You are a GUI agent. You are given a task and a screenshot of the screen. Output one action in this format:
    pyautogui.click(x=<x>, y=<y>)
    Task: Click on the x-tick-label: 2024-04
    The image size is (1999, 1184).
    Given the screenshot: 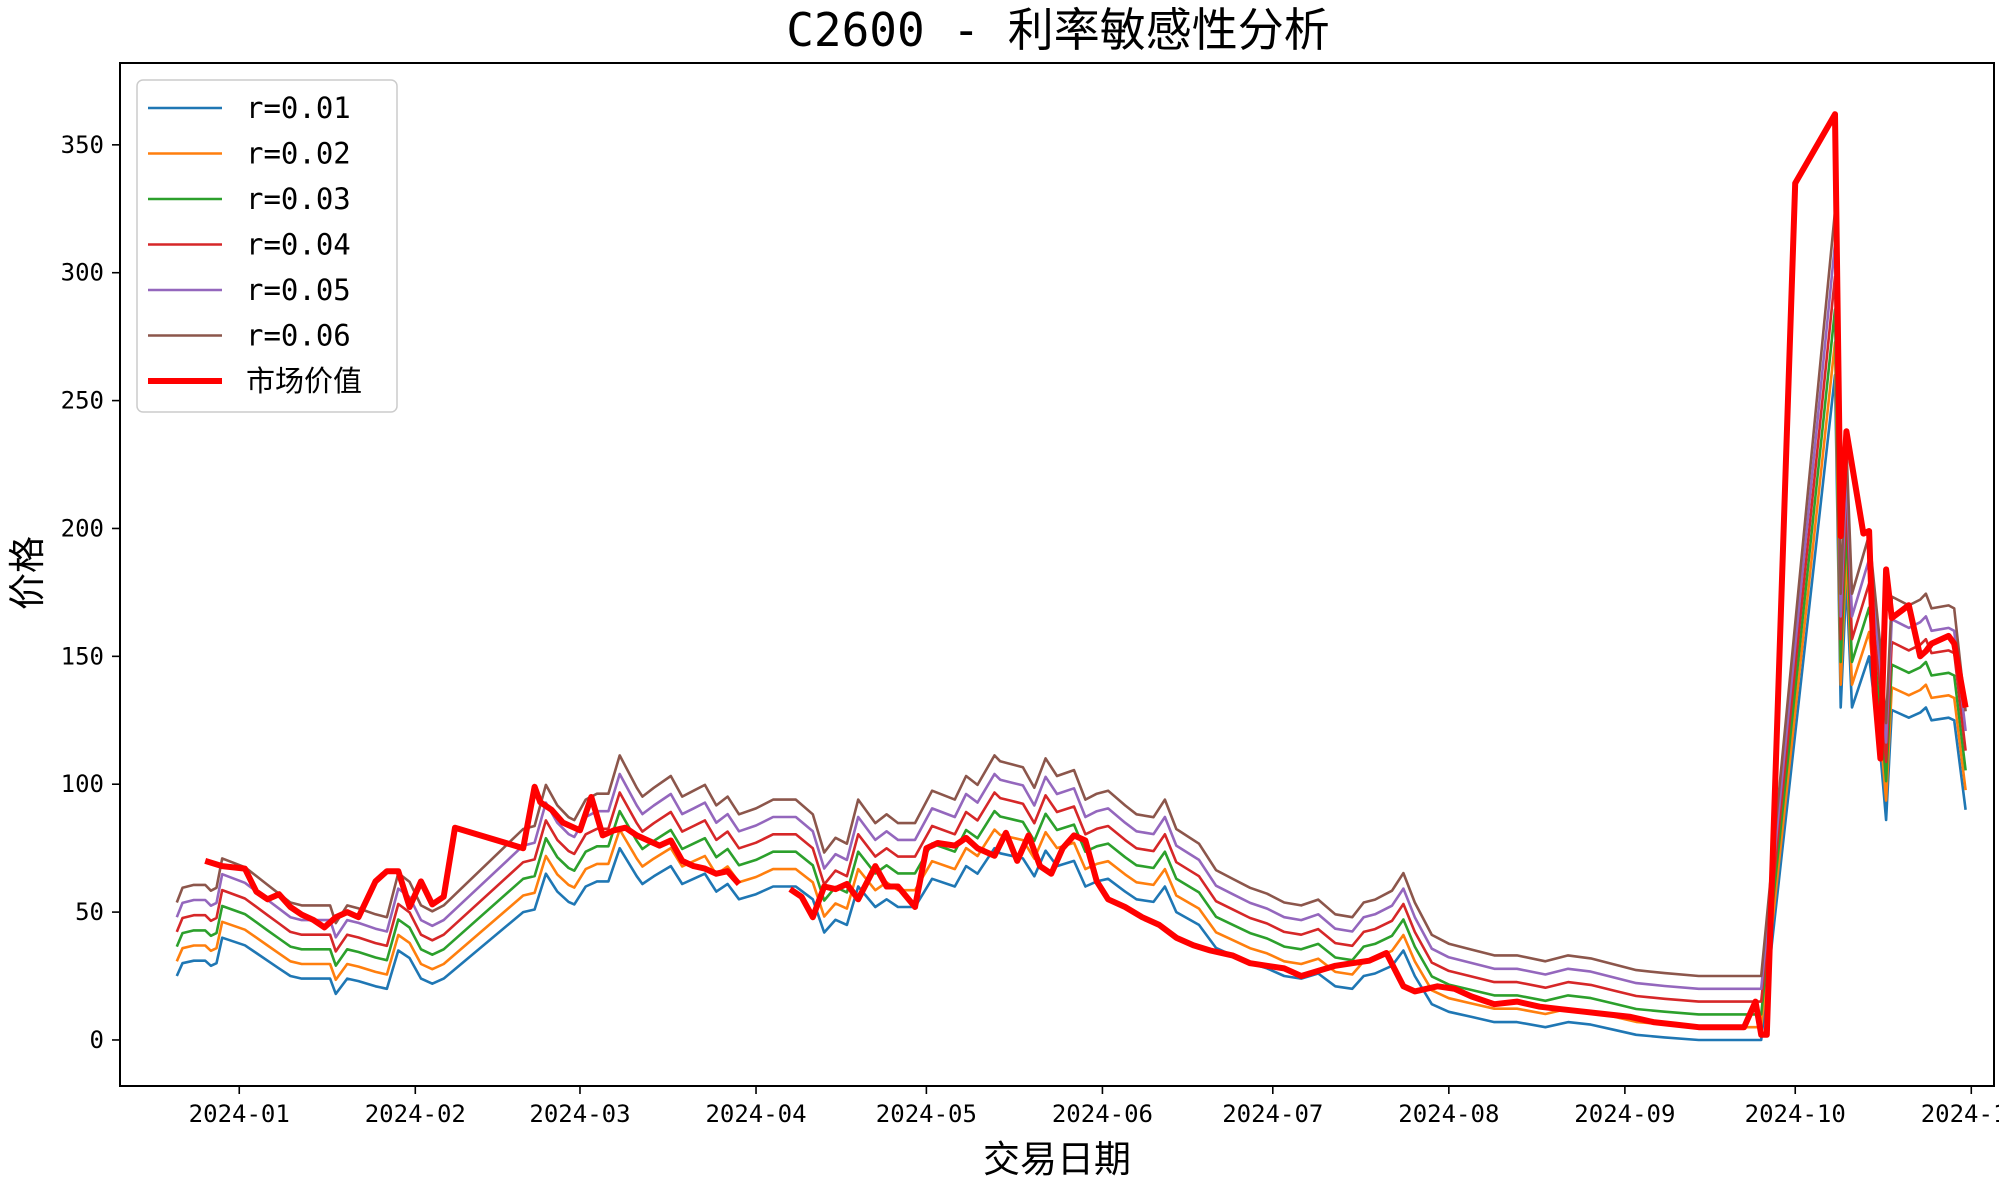 What is the action you would take?
    pyautogui.click(x=755, y=1114)
    